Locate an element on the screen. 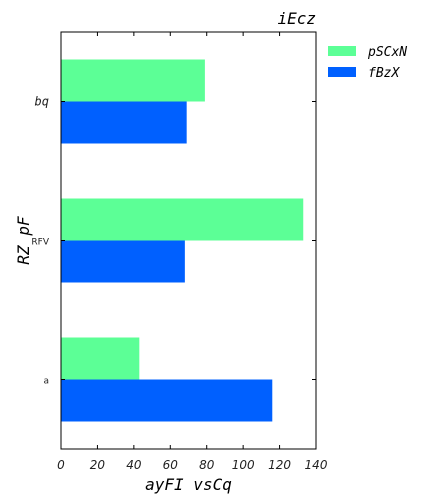 The image size is (441, 504). x-tick-label-20: 20 is located at coordinates (98, 465).